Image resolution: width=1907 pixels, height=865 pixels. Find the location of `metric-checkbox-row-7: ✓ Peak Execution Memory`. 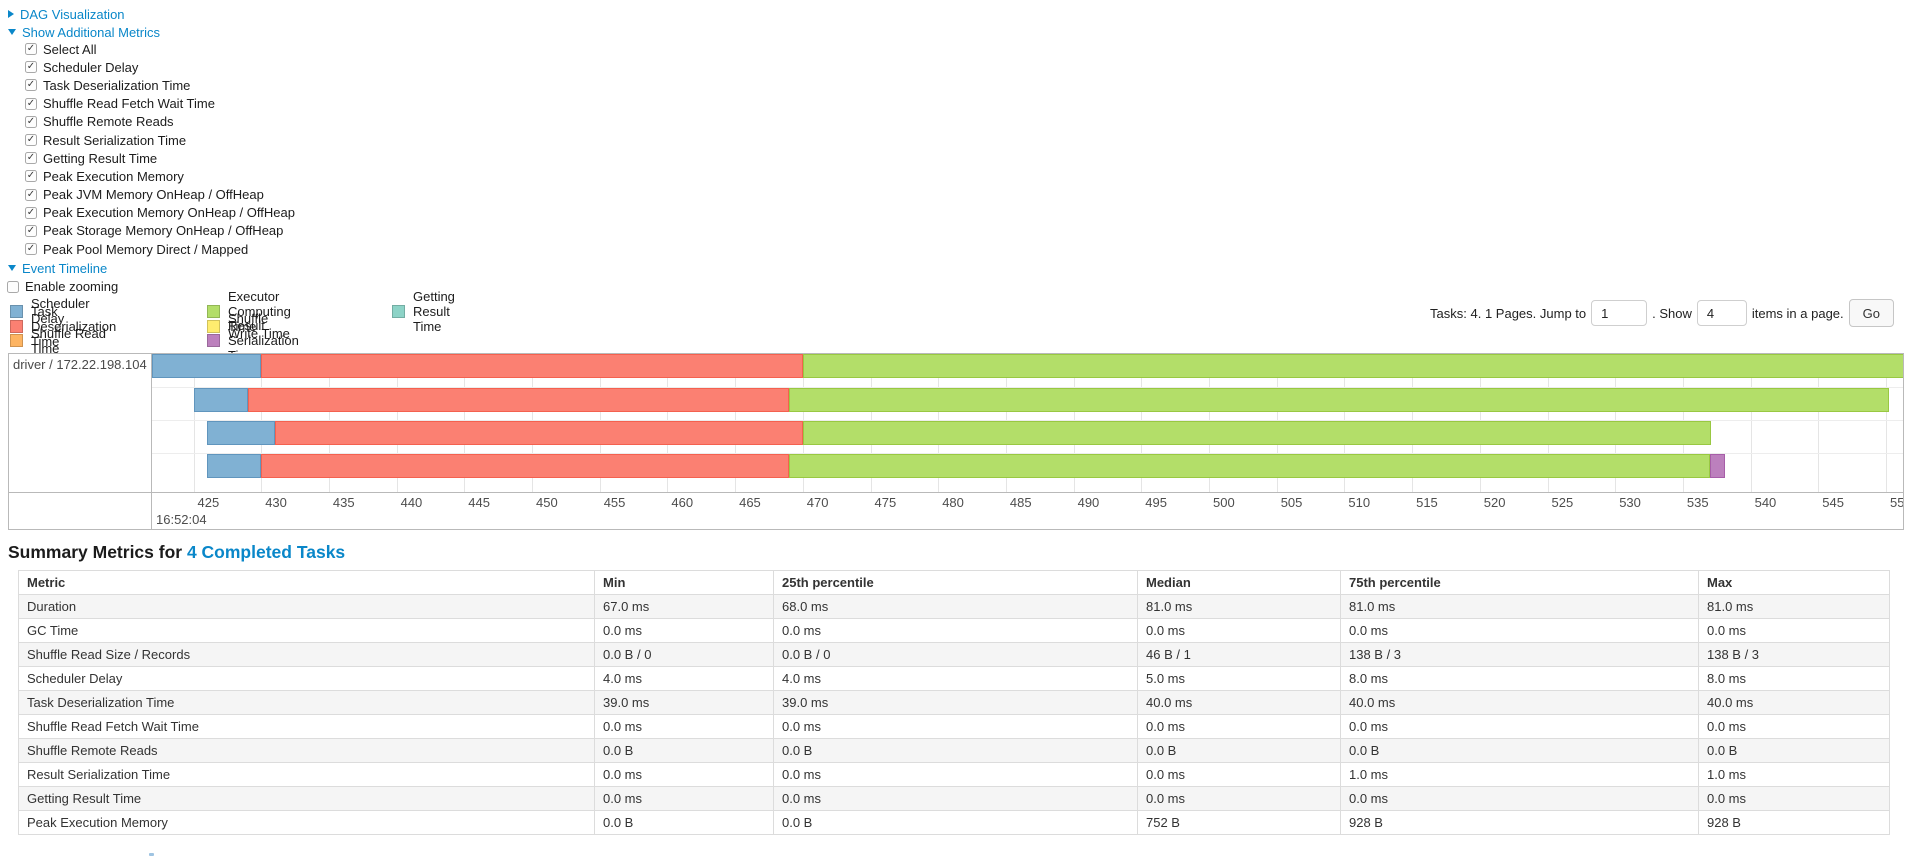

metric-checkbox-row-7: ✓ Peak Execution Memory is located at coordinates (160, 176).